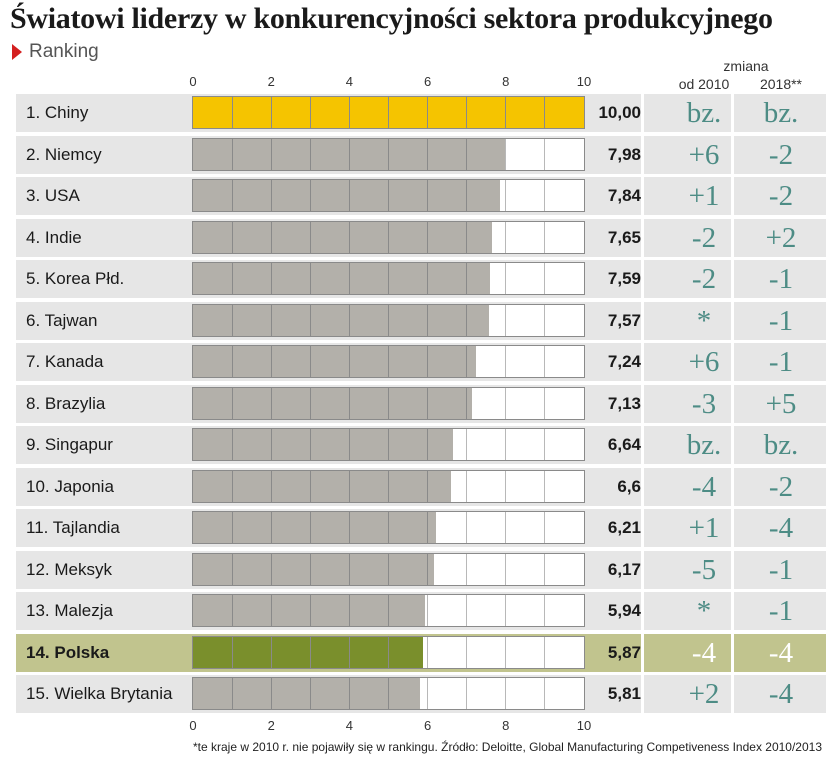 The height and width of the screenshot is (768, 830). I want to click on change-2018: +5, so click(781, 404).